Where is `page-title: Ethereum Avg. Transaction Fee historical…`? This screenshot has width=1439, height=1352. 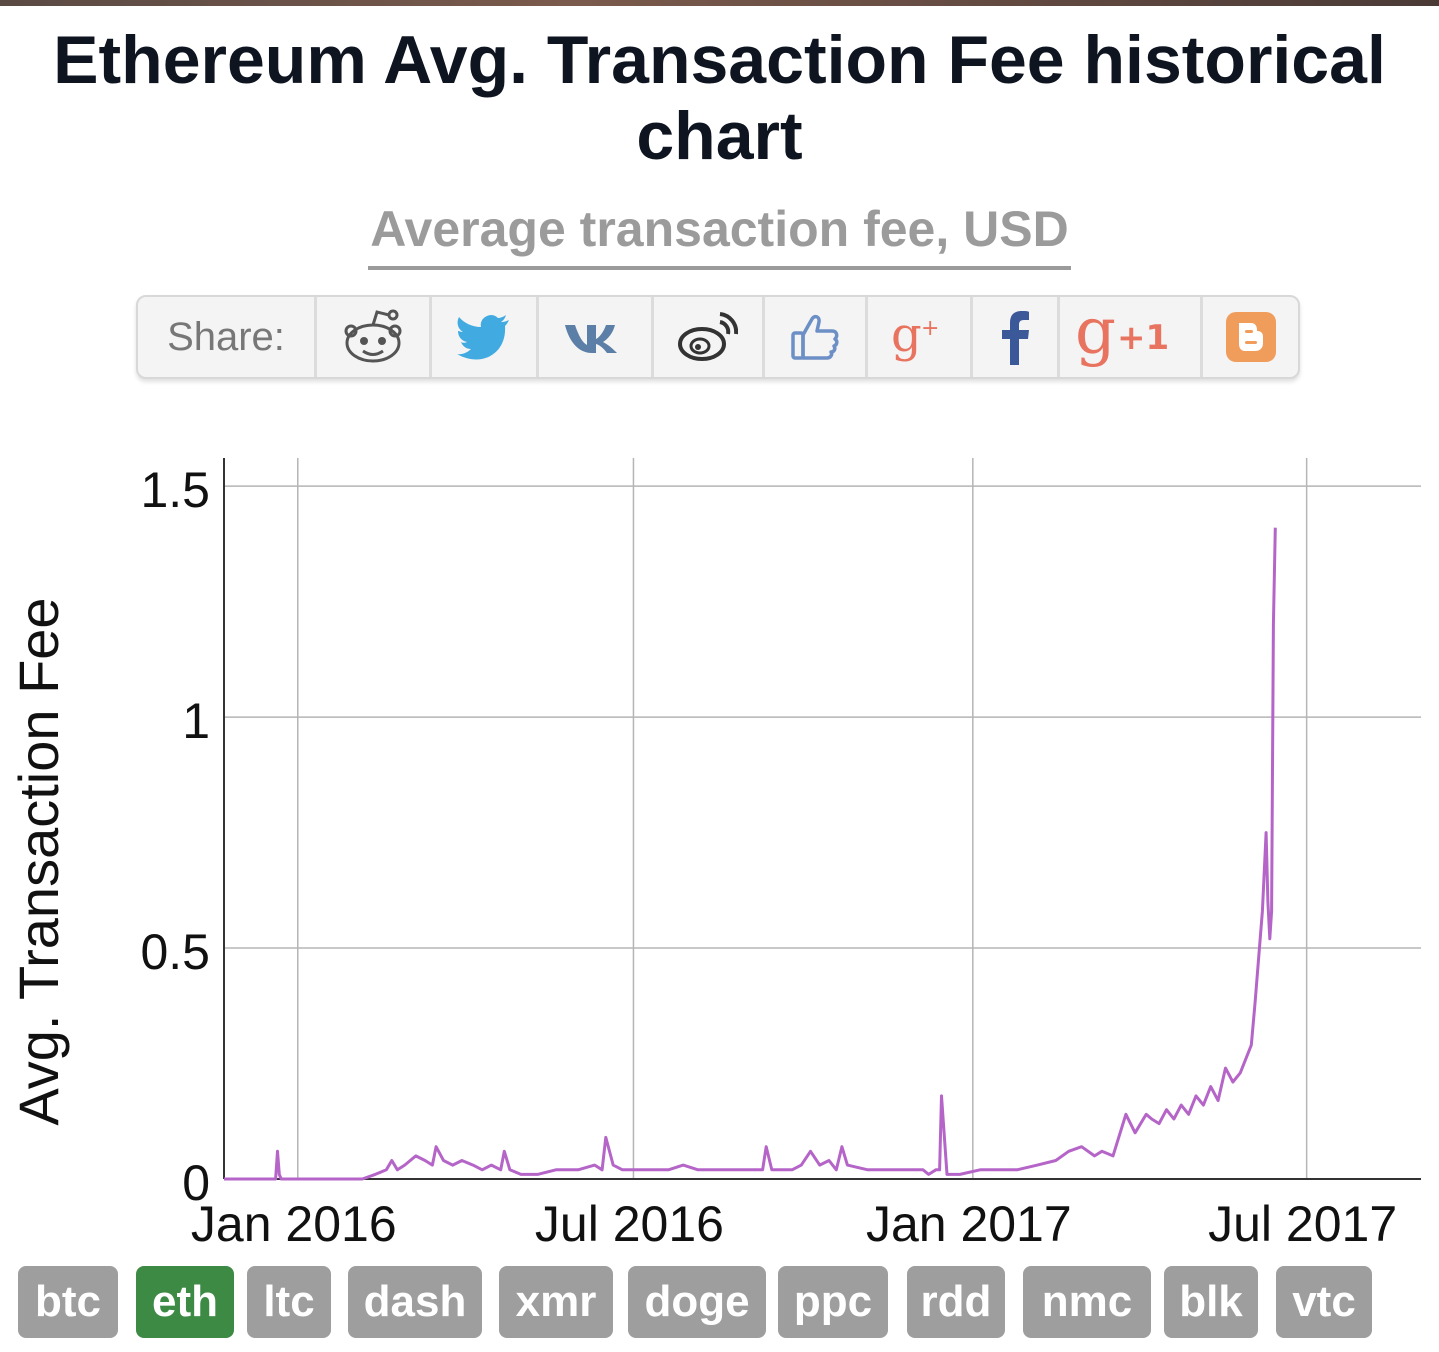
page-title: Ethereum Avg. Transaction Fee historical… is located at coordinates (719, 98).